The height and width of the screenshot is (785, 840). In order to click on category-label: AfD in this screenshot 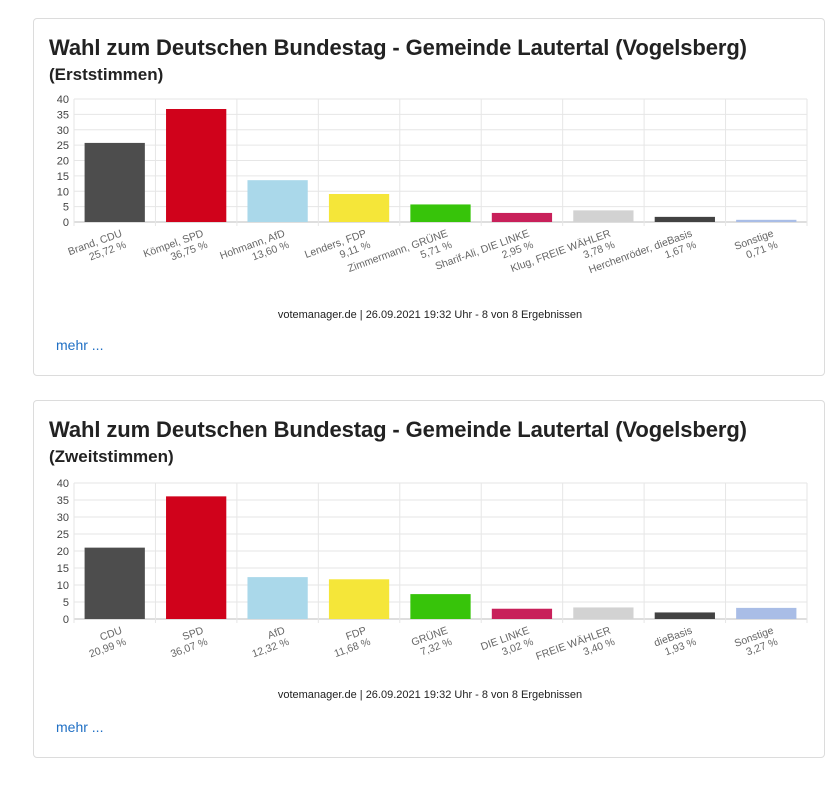, I will do `click(276, 632)`.